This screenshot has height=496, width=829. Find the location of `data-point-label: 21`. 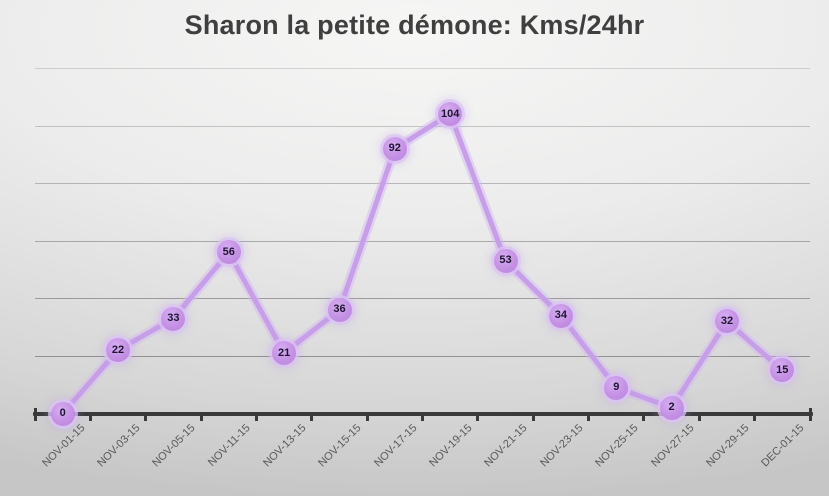

data-point-label: 21 is located at coordinates (284, 352).